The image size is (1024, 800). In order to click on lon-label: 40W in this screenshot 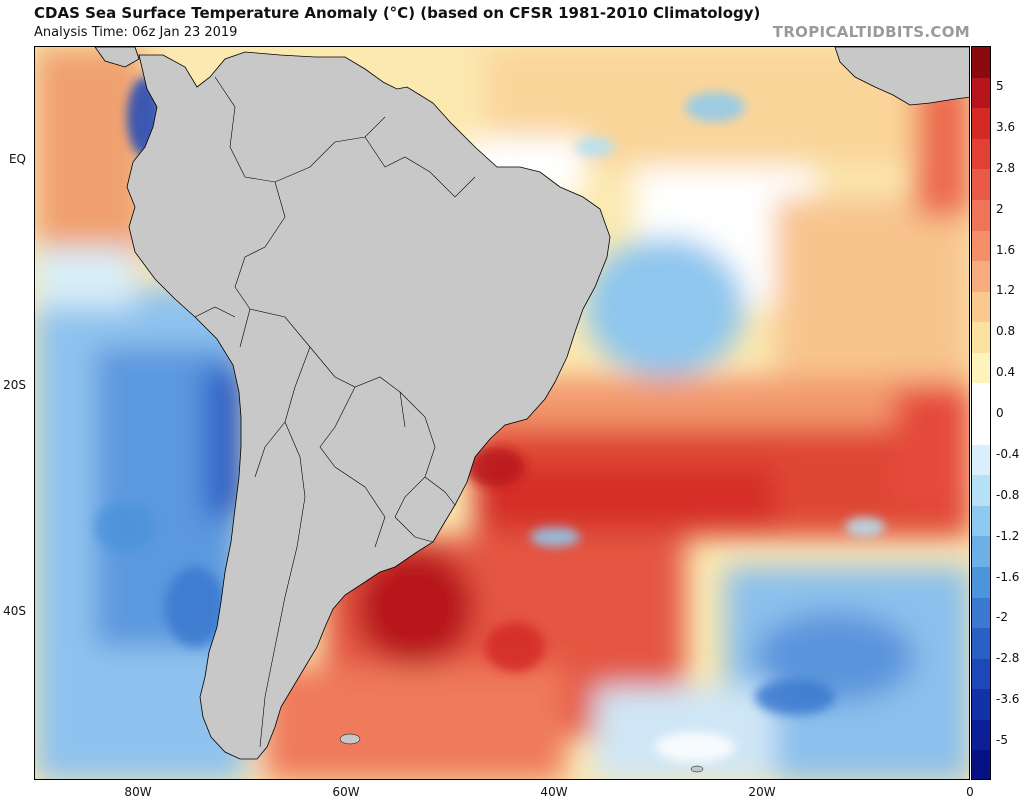, I will do `click(554, 792)`.